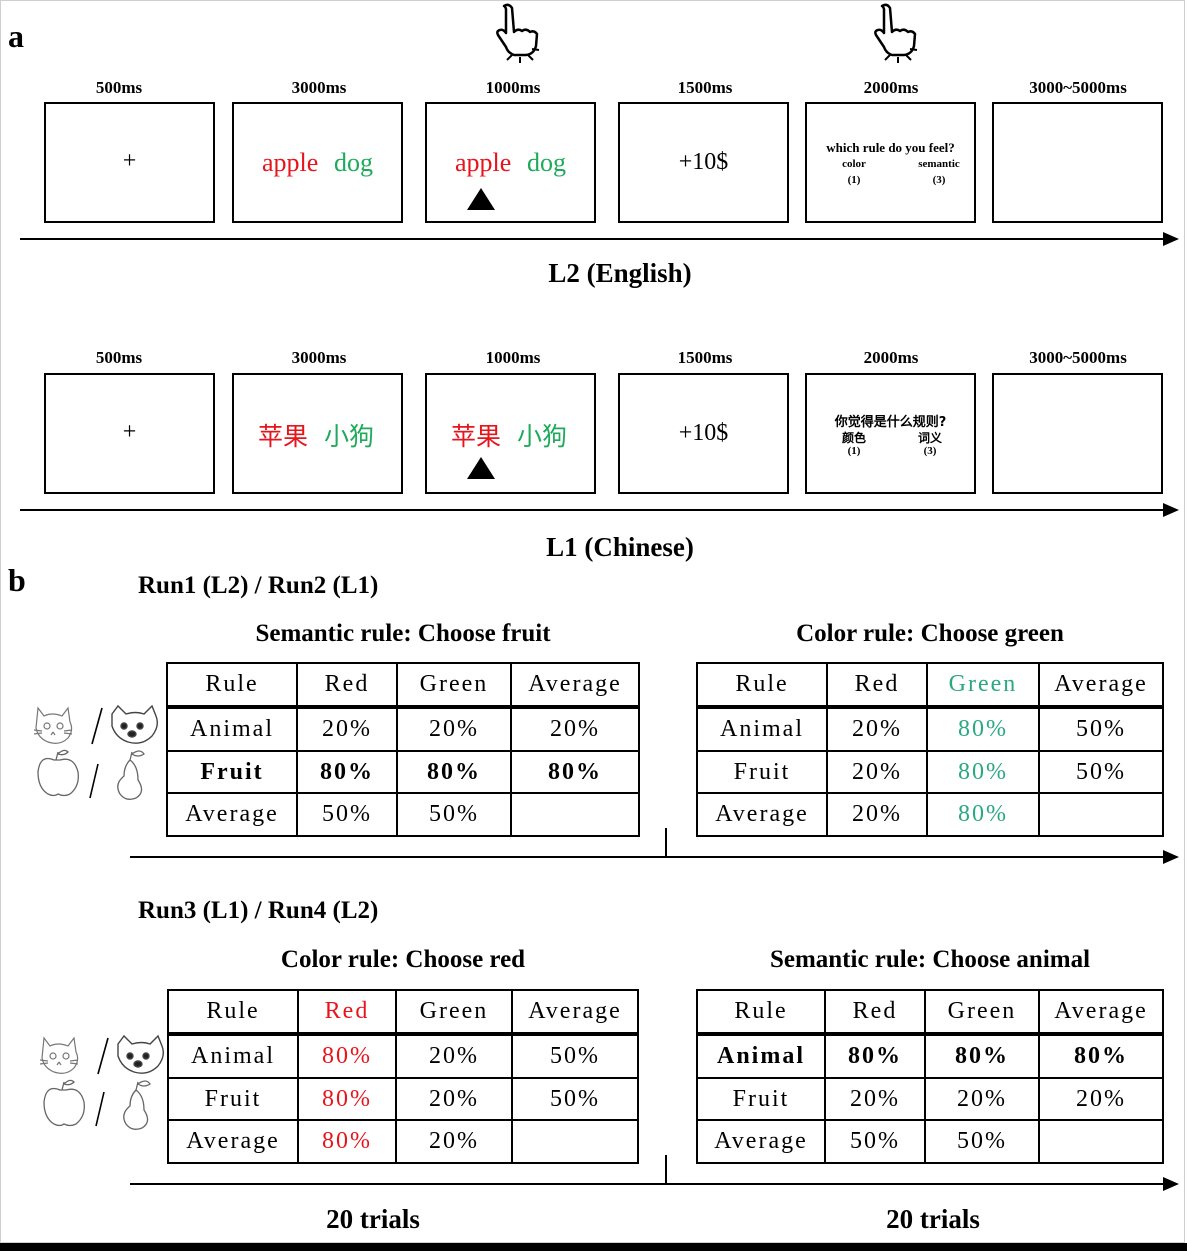  Describe the element at coordinates (620, 273) in the screenshot. I see `l2-language-label: L2 (English)` at that location.